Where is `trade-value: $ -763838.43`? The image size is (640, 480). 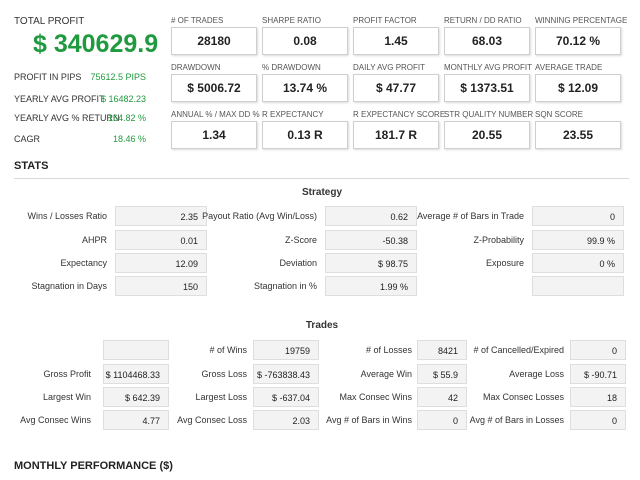 trade-value: $ -763838.43 is located at coordinates (286, 374).